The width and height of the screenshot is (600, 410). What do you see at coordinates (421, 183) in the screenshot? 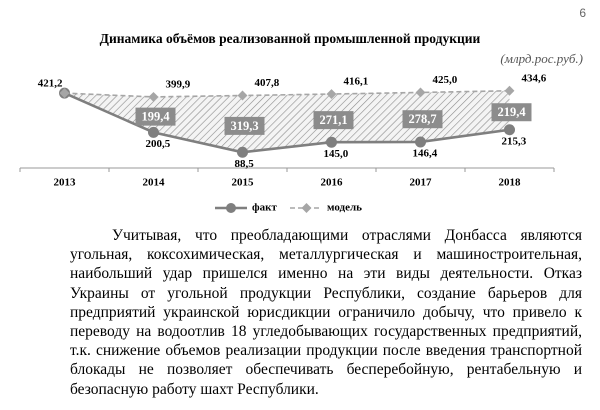
I see `x-tick-label: 2017` at bounding box center [421, 183].